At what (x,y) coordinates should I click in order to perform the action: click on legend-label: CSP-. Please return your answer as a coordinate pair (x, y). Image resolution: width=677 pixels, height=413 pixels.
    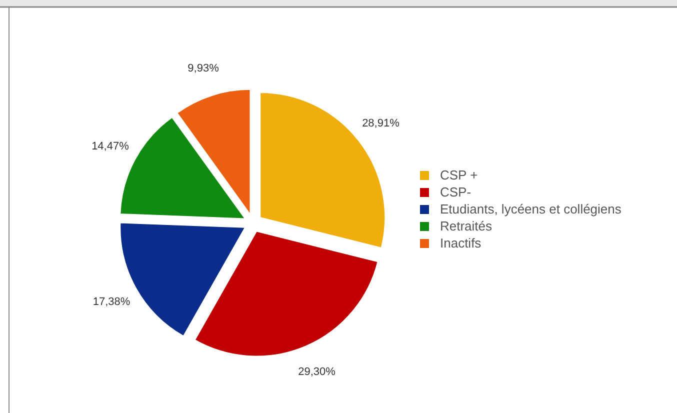
    Looking at the image, I should click on (456, 192).